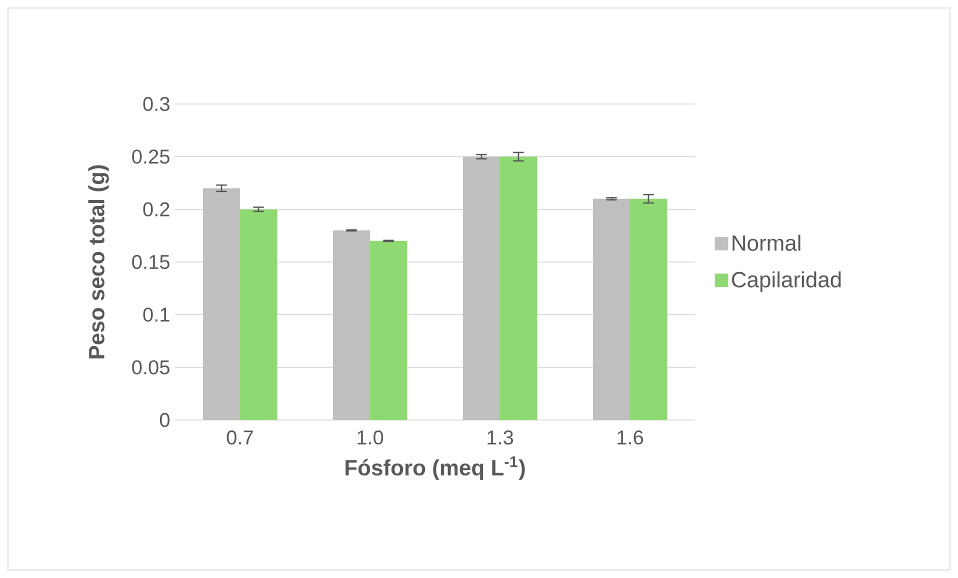 The image size is (958, 578). Describe the element at coordinates (156, 104) in the screenshot. I see `y-tick-label: 0.3` at that location.